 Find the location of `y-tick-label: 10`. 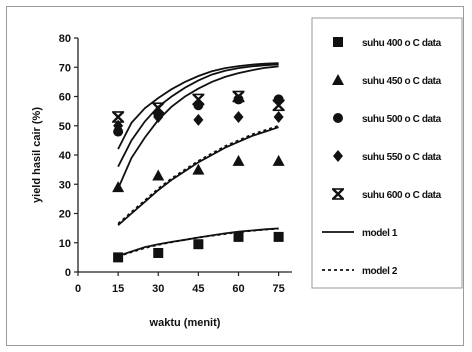

y-tick-label: 10 is located at coordinates (65, 244).